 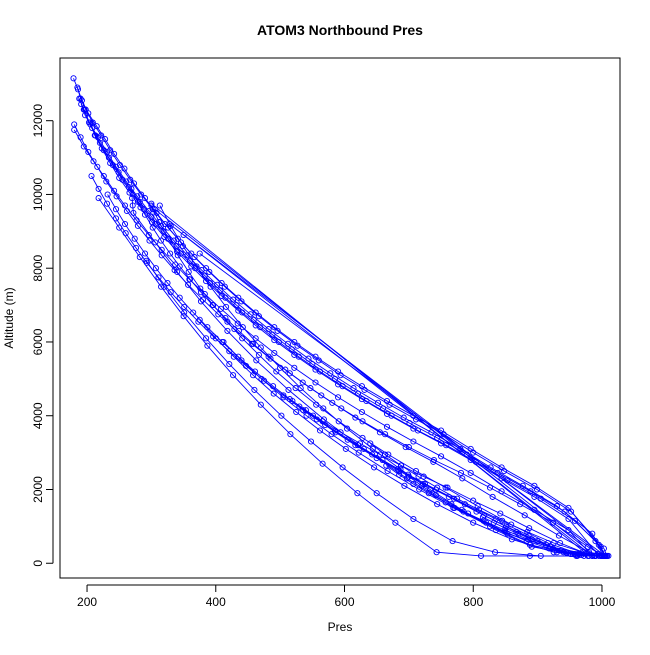 I want to click on x-tick-label: 1000, so click(x=602, y=602).